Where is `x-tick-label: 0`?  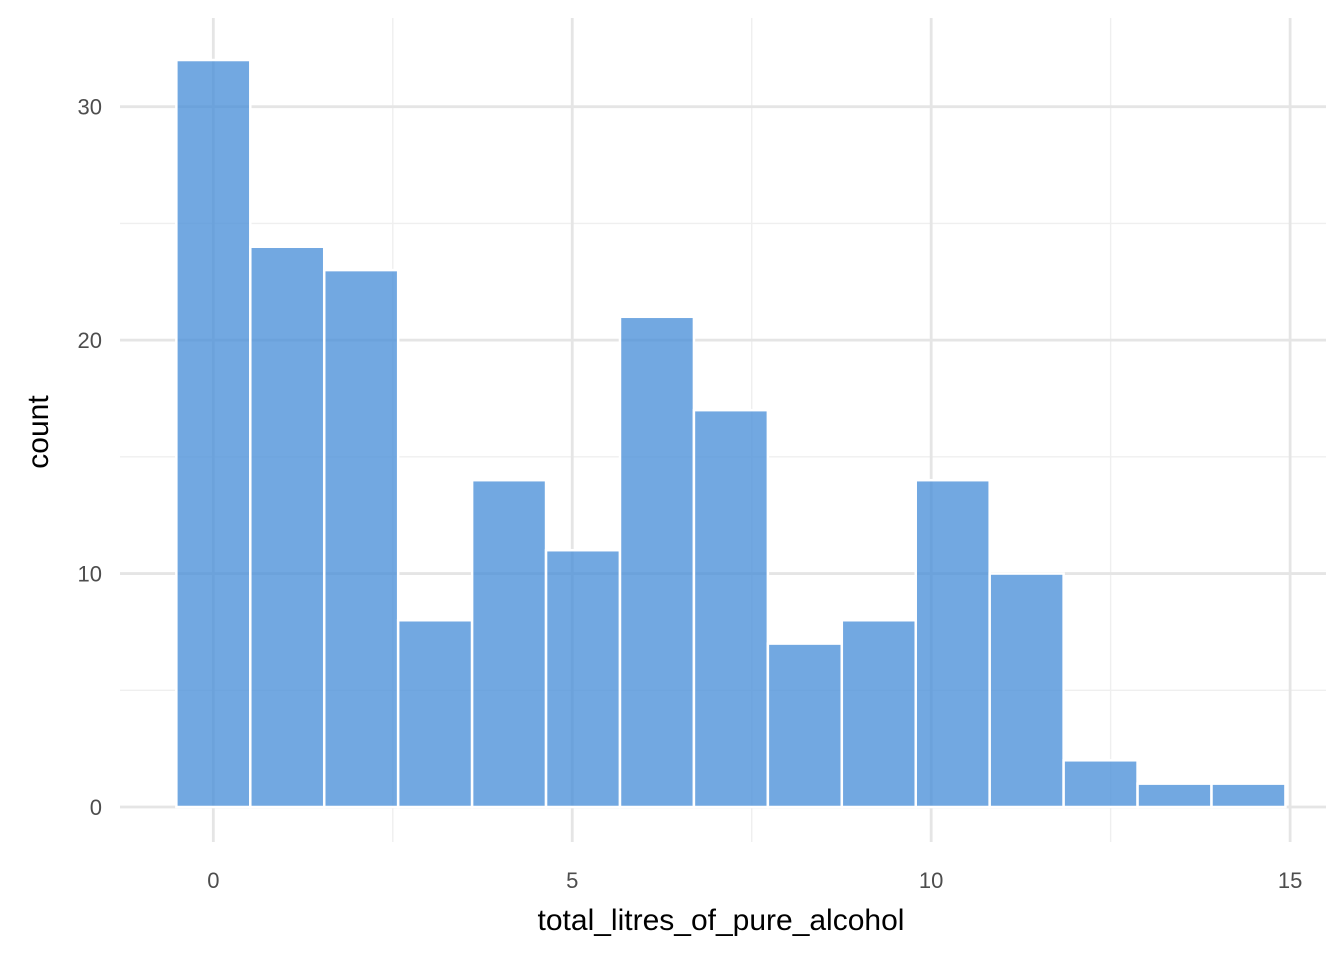 x-tick-label: 0 is located at coordinates (213, 880).